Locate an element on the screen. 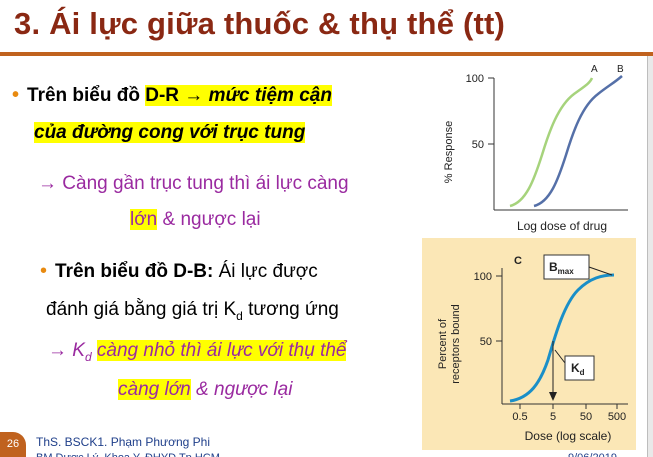 This screenshot has width=653, height=457. db-y-label-2: receptors bound is located at coordinates (456, 344).